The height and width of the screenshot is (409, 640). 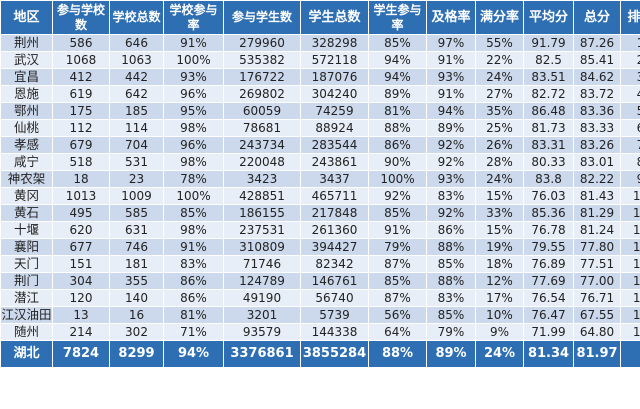 I want to click on data-cell: 9, so click(x=630, y=179).